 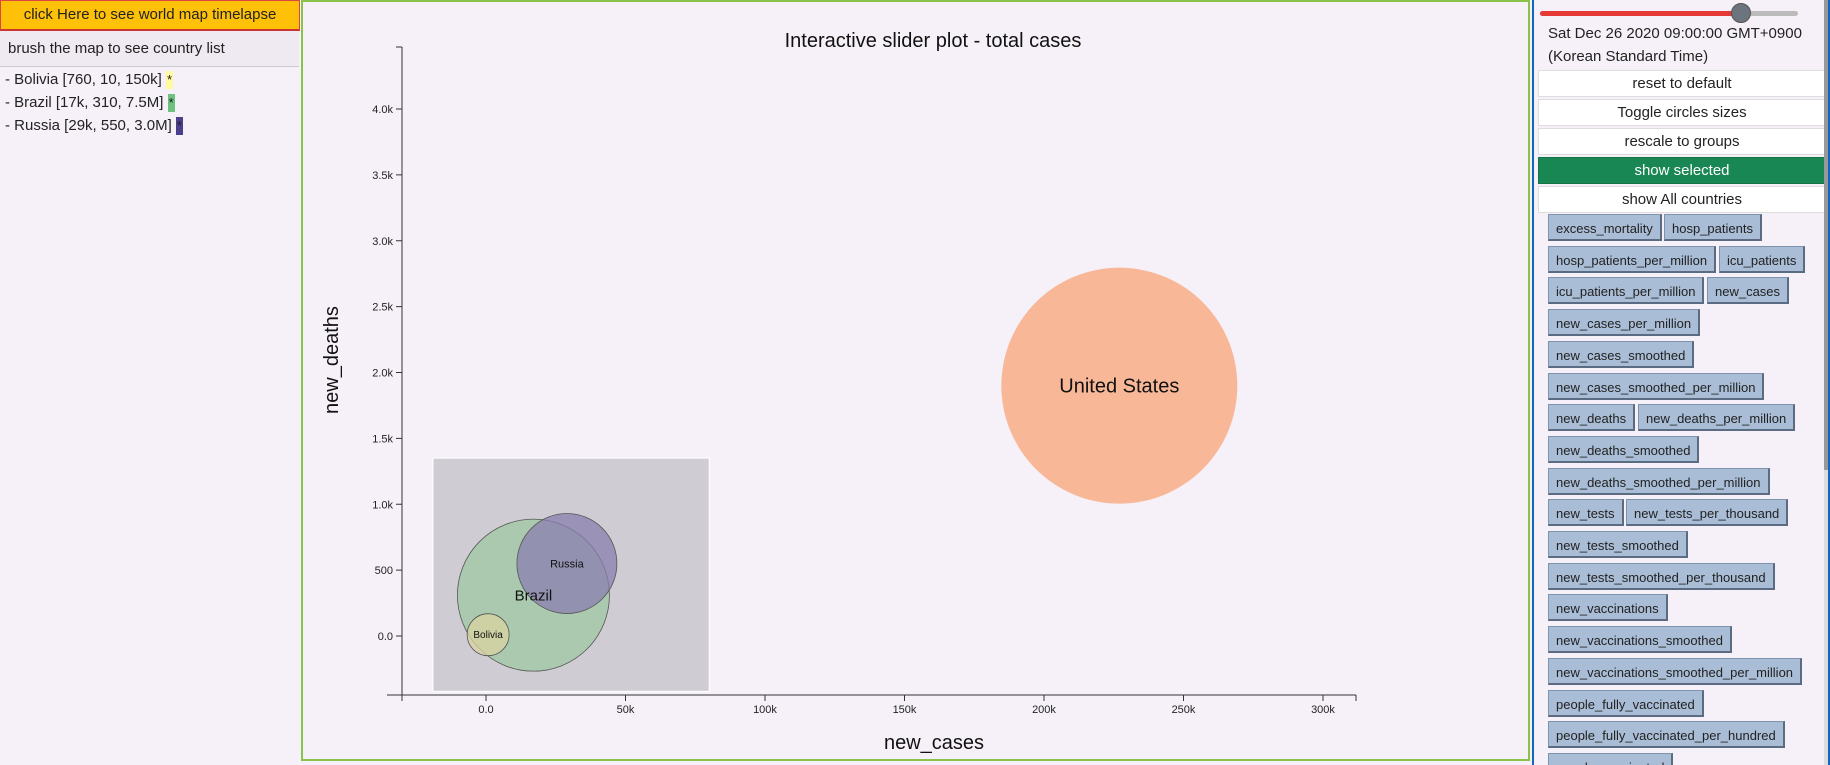 I want to click on y-tick-label: 1.5k, so click(x=382, y=439).